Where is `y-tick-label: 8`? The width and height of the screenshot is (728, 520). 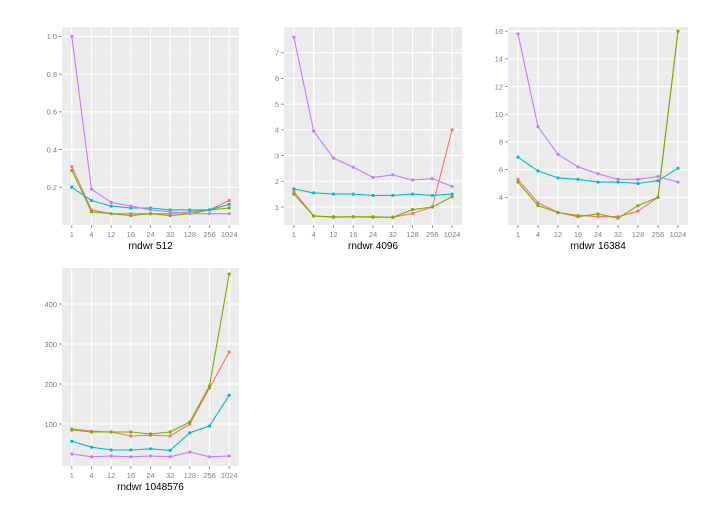 y-tick-label: 8 is located at coordinates (501, 142).